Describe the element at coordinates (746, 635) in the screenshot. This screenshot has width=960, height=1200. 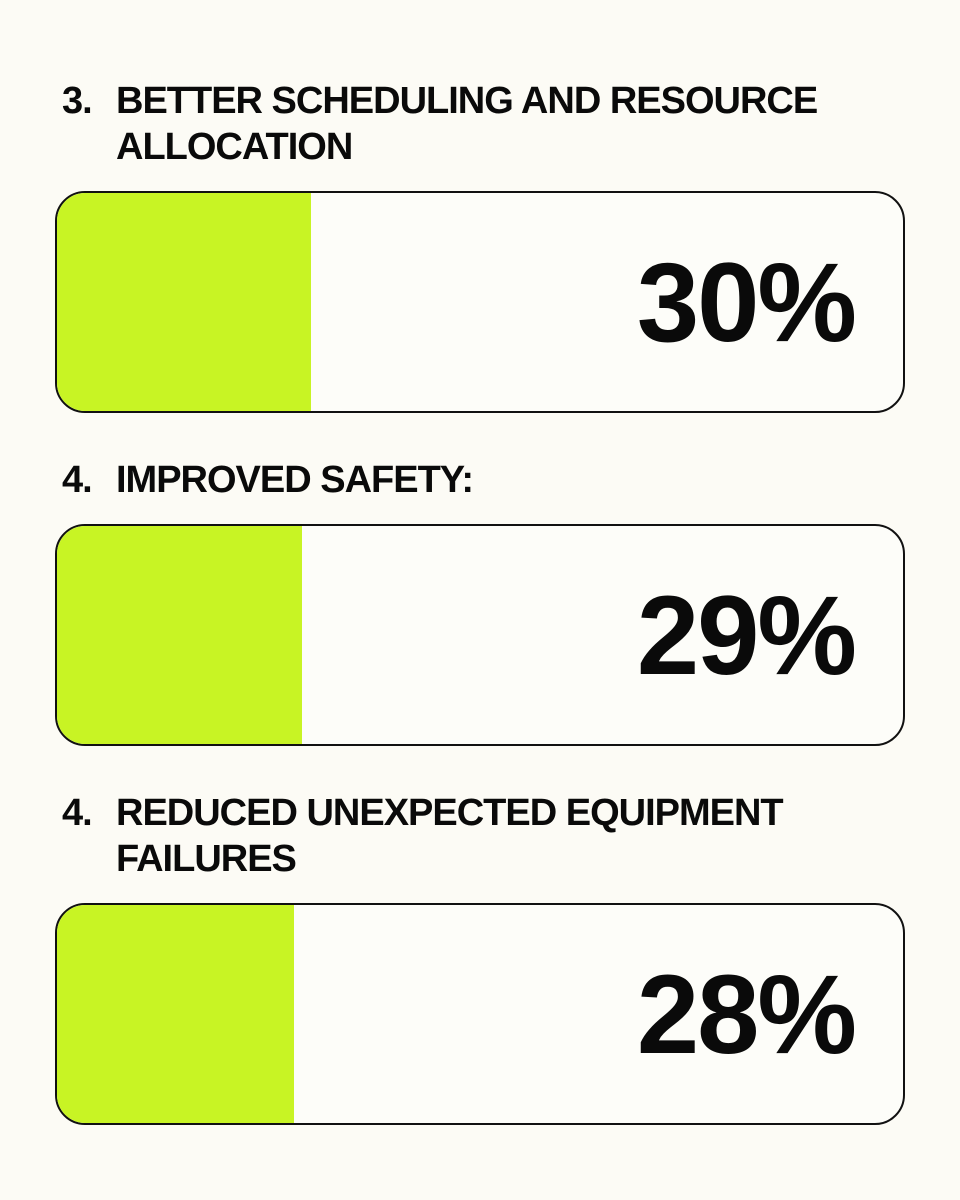
I see `value-label: 29%` at that location.